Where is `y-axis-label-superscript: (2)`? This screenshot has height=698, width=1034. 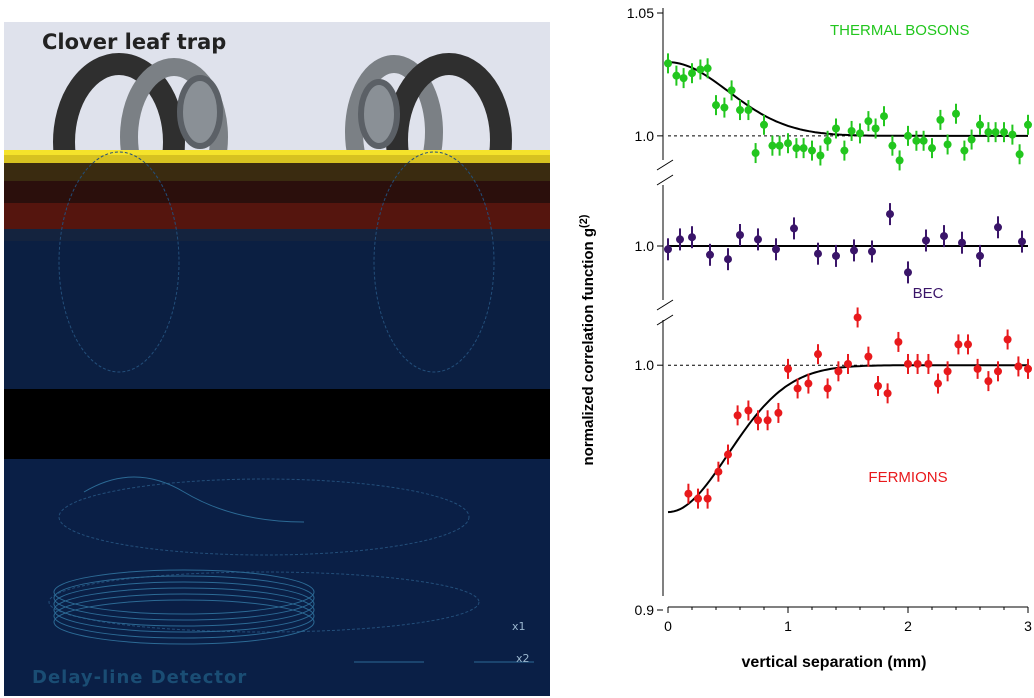 y-axis-label-superscript: (2) is located at coordinates (584, 221).